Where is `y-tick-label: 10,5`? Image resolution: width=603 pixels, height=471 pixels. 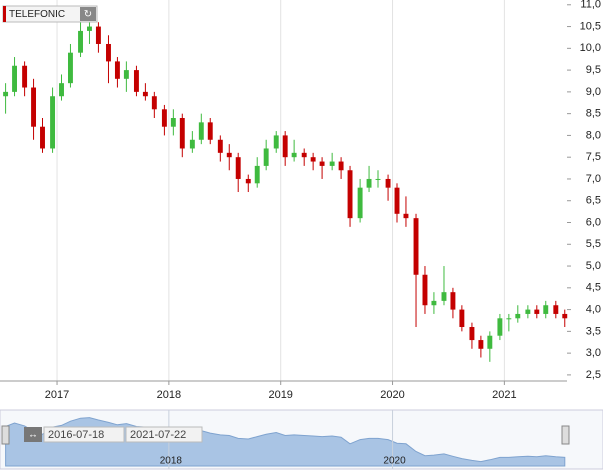
y-tick-label: 10,5 is located at coordinates (590, 26).